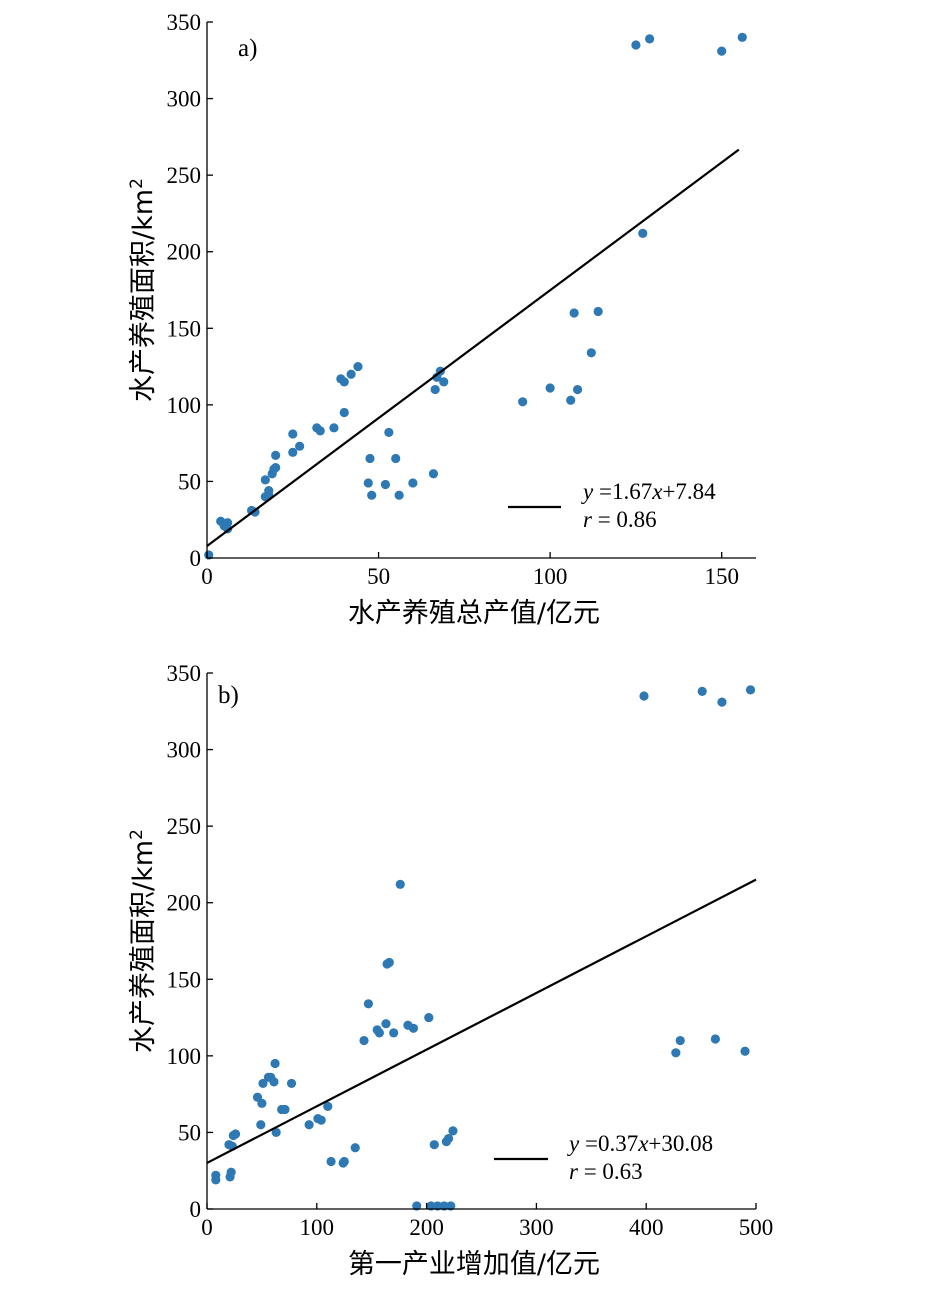 This screenshot has height=1298, width=945. I want to click on x-tick-label: 200, so click(426, 1227).